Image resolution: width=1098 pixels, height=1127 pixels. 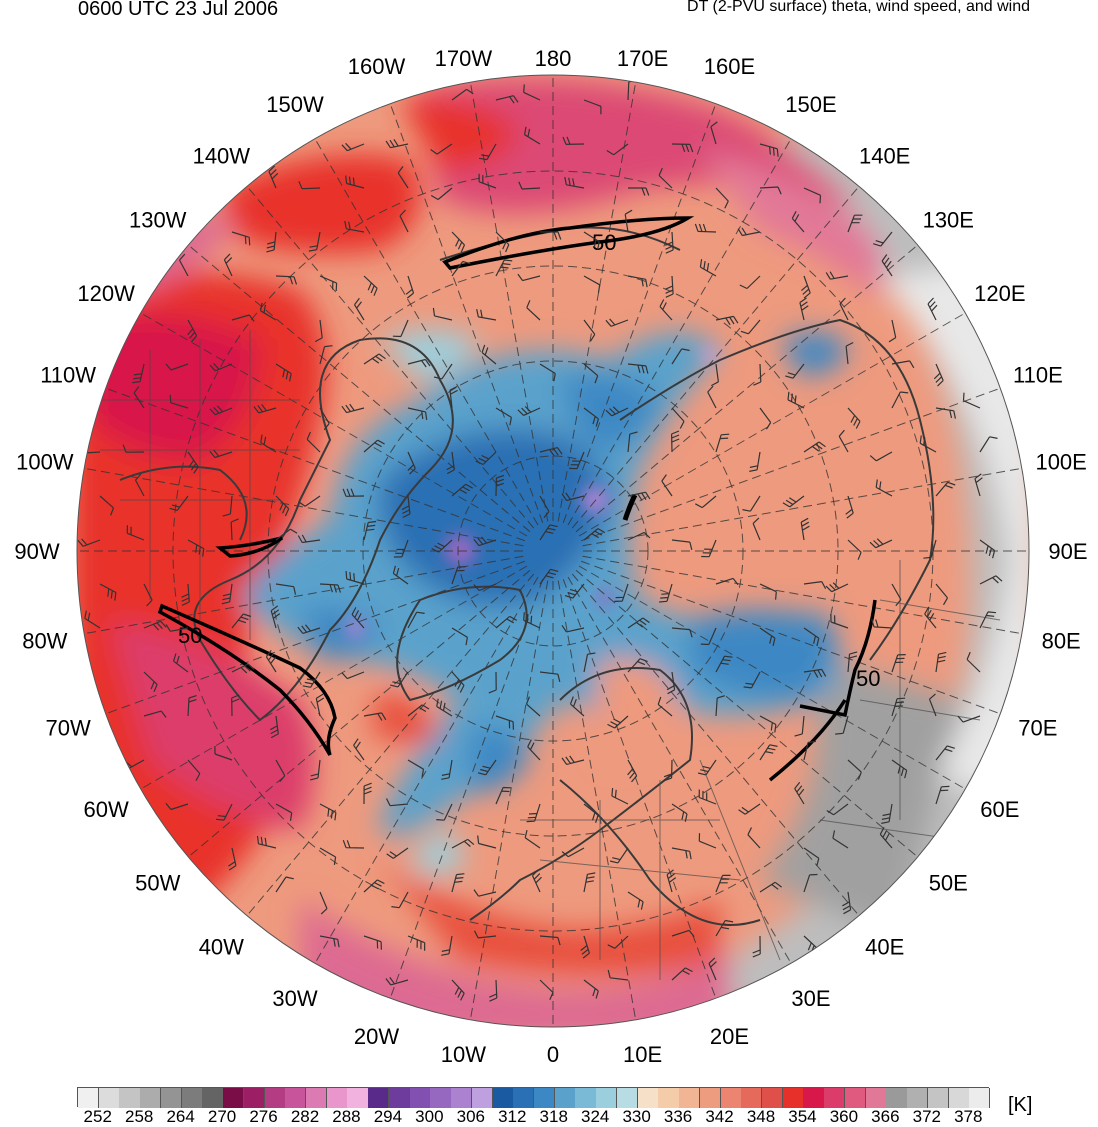 I want to click on colorbar-tick-label: 276, so click(x=263, y=1116).